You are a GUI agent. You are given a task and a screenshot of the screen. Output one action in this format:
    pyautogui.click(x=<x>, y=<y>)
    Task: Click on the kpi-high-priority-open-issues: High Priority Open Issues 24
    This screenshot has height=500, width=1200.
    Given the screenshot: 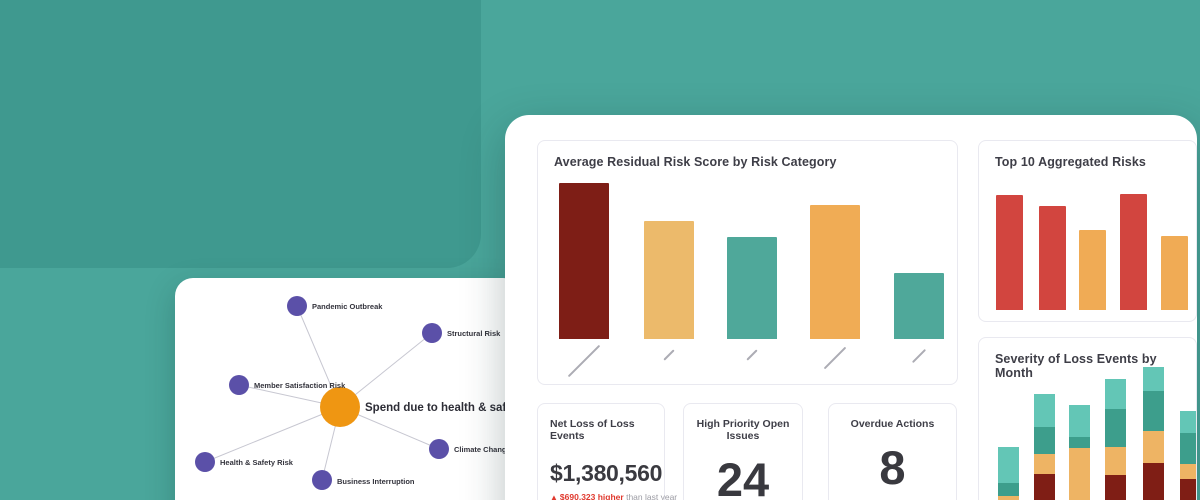 What is the action you would take?
    pyautogui.click(x=743, y=451)
    